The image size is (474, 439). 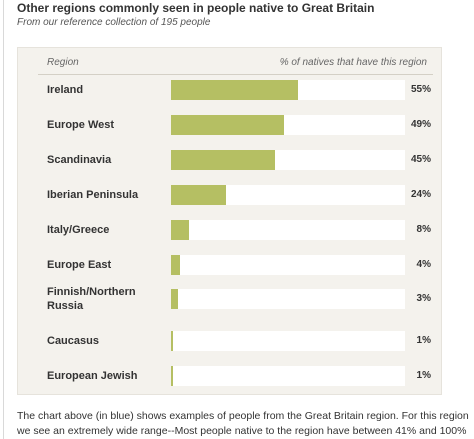 What do you see at coordinates (92, 376) in the screenshot?
I see `region-label: European Jewish` at bounding box center [92, 376].